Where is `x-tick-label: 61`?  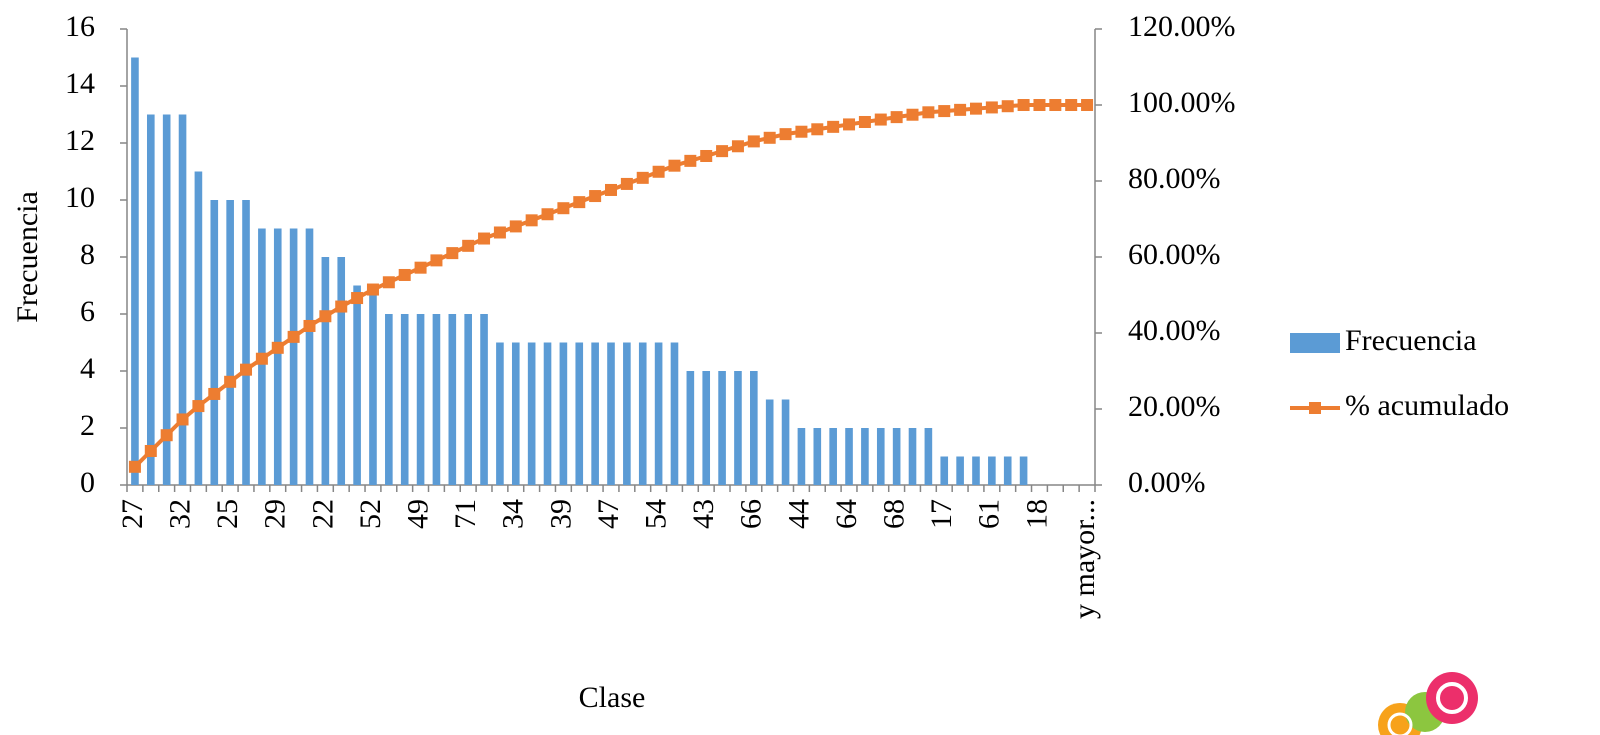 x-tick-label: 61 is located at coordinates (989, 514).